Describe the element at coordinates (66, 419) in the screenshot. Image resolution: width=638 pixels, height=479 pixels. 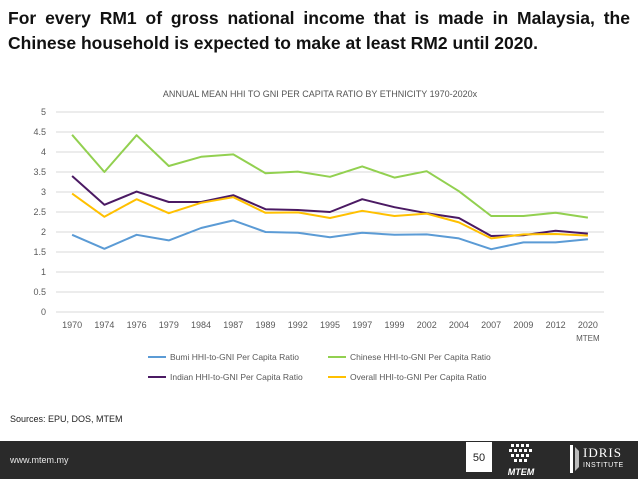
I see `sources-note: Sources: EPU, DOS, MTEM` at that location.